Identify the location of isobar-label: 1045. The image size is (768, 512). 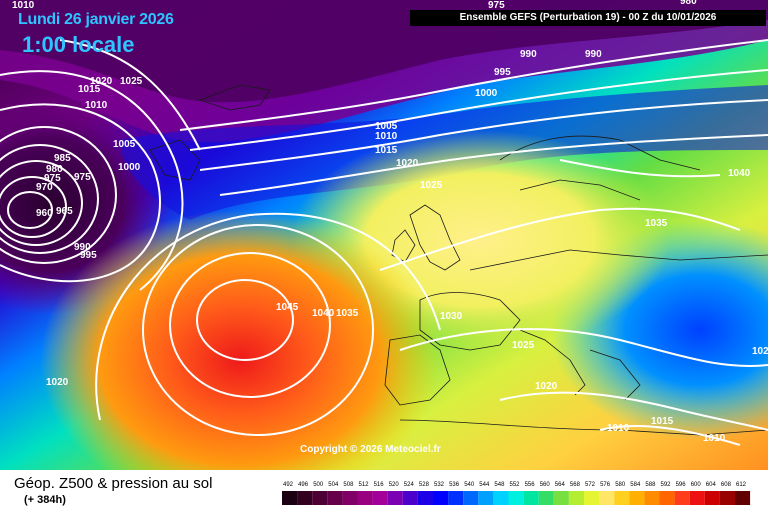
(287, 307).